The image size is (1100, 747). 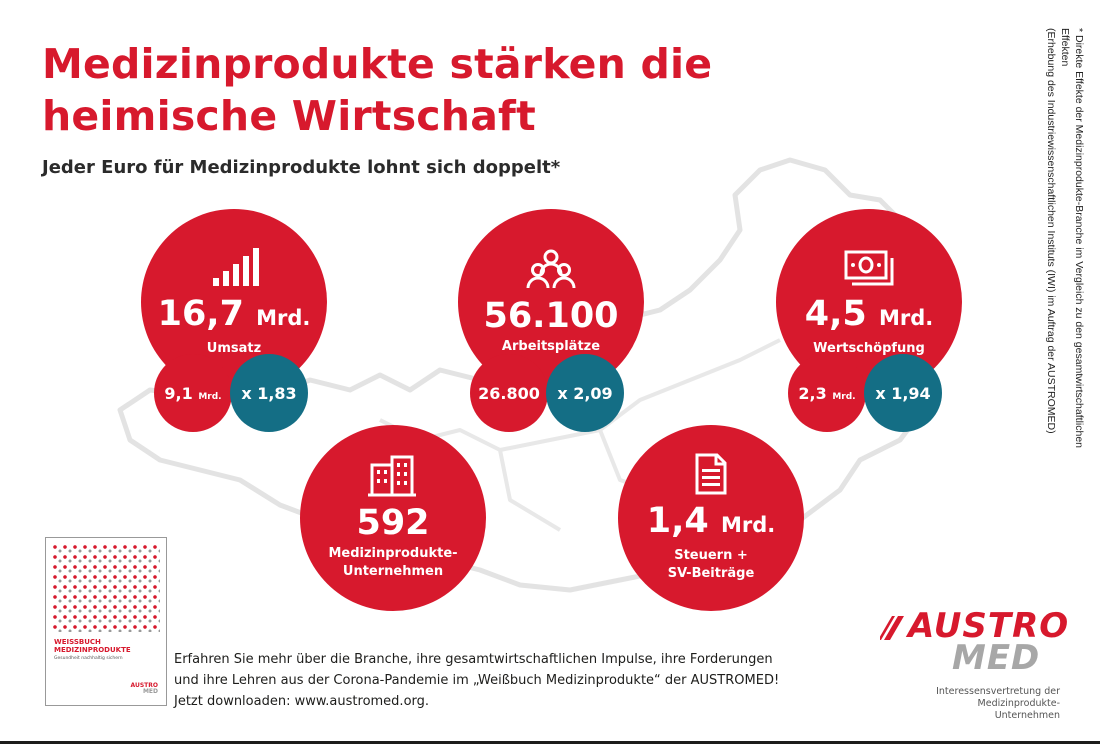 What do you see at coordinates (234, 348) in the screenshot?
I see `umsatz-label: Umsatz` at bounding box center [234, 348].